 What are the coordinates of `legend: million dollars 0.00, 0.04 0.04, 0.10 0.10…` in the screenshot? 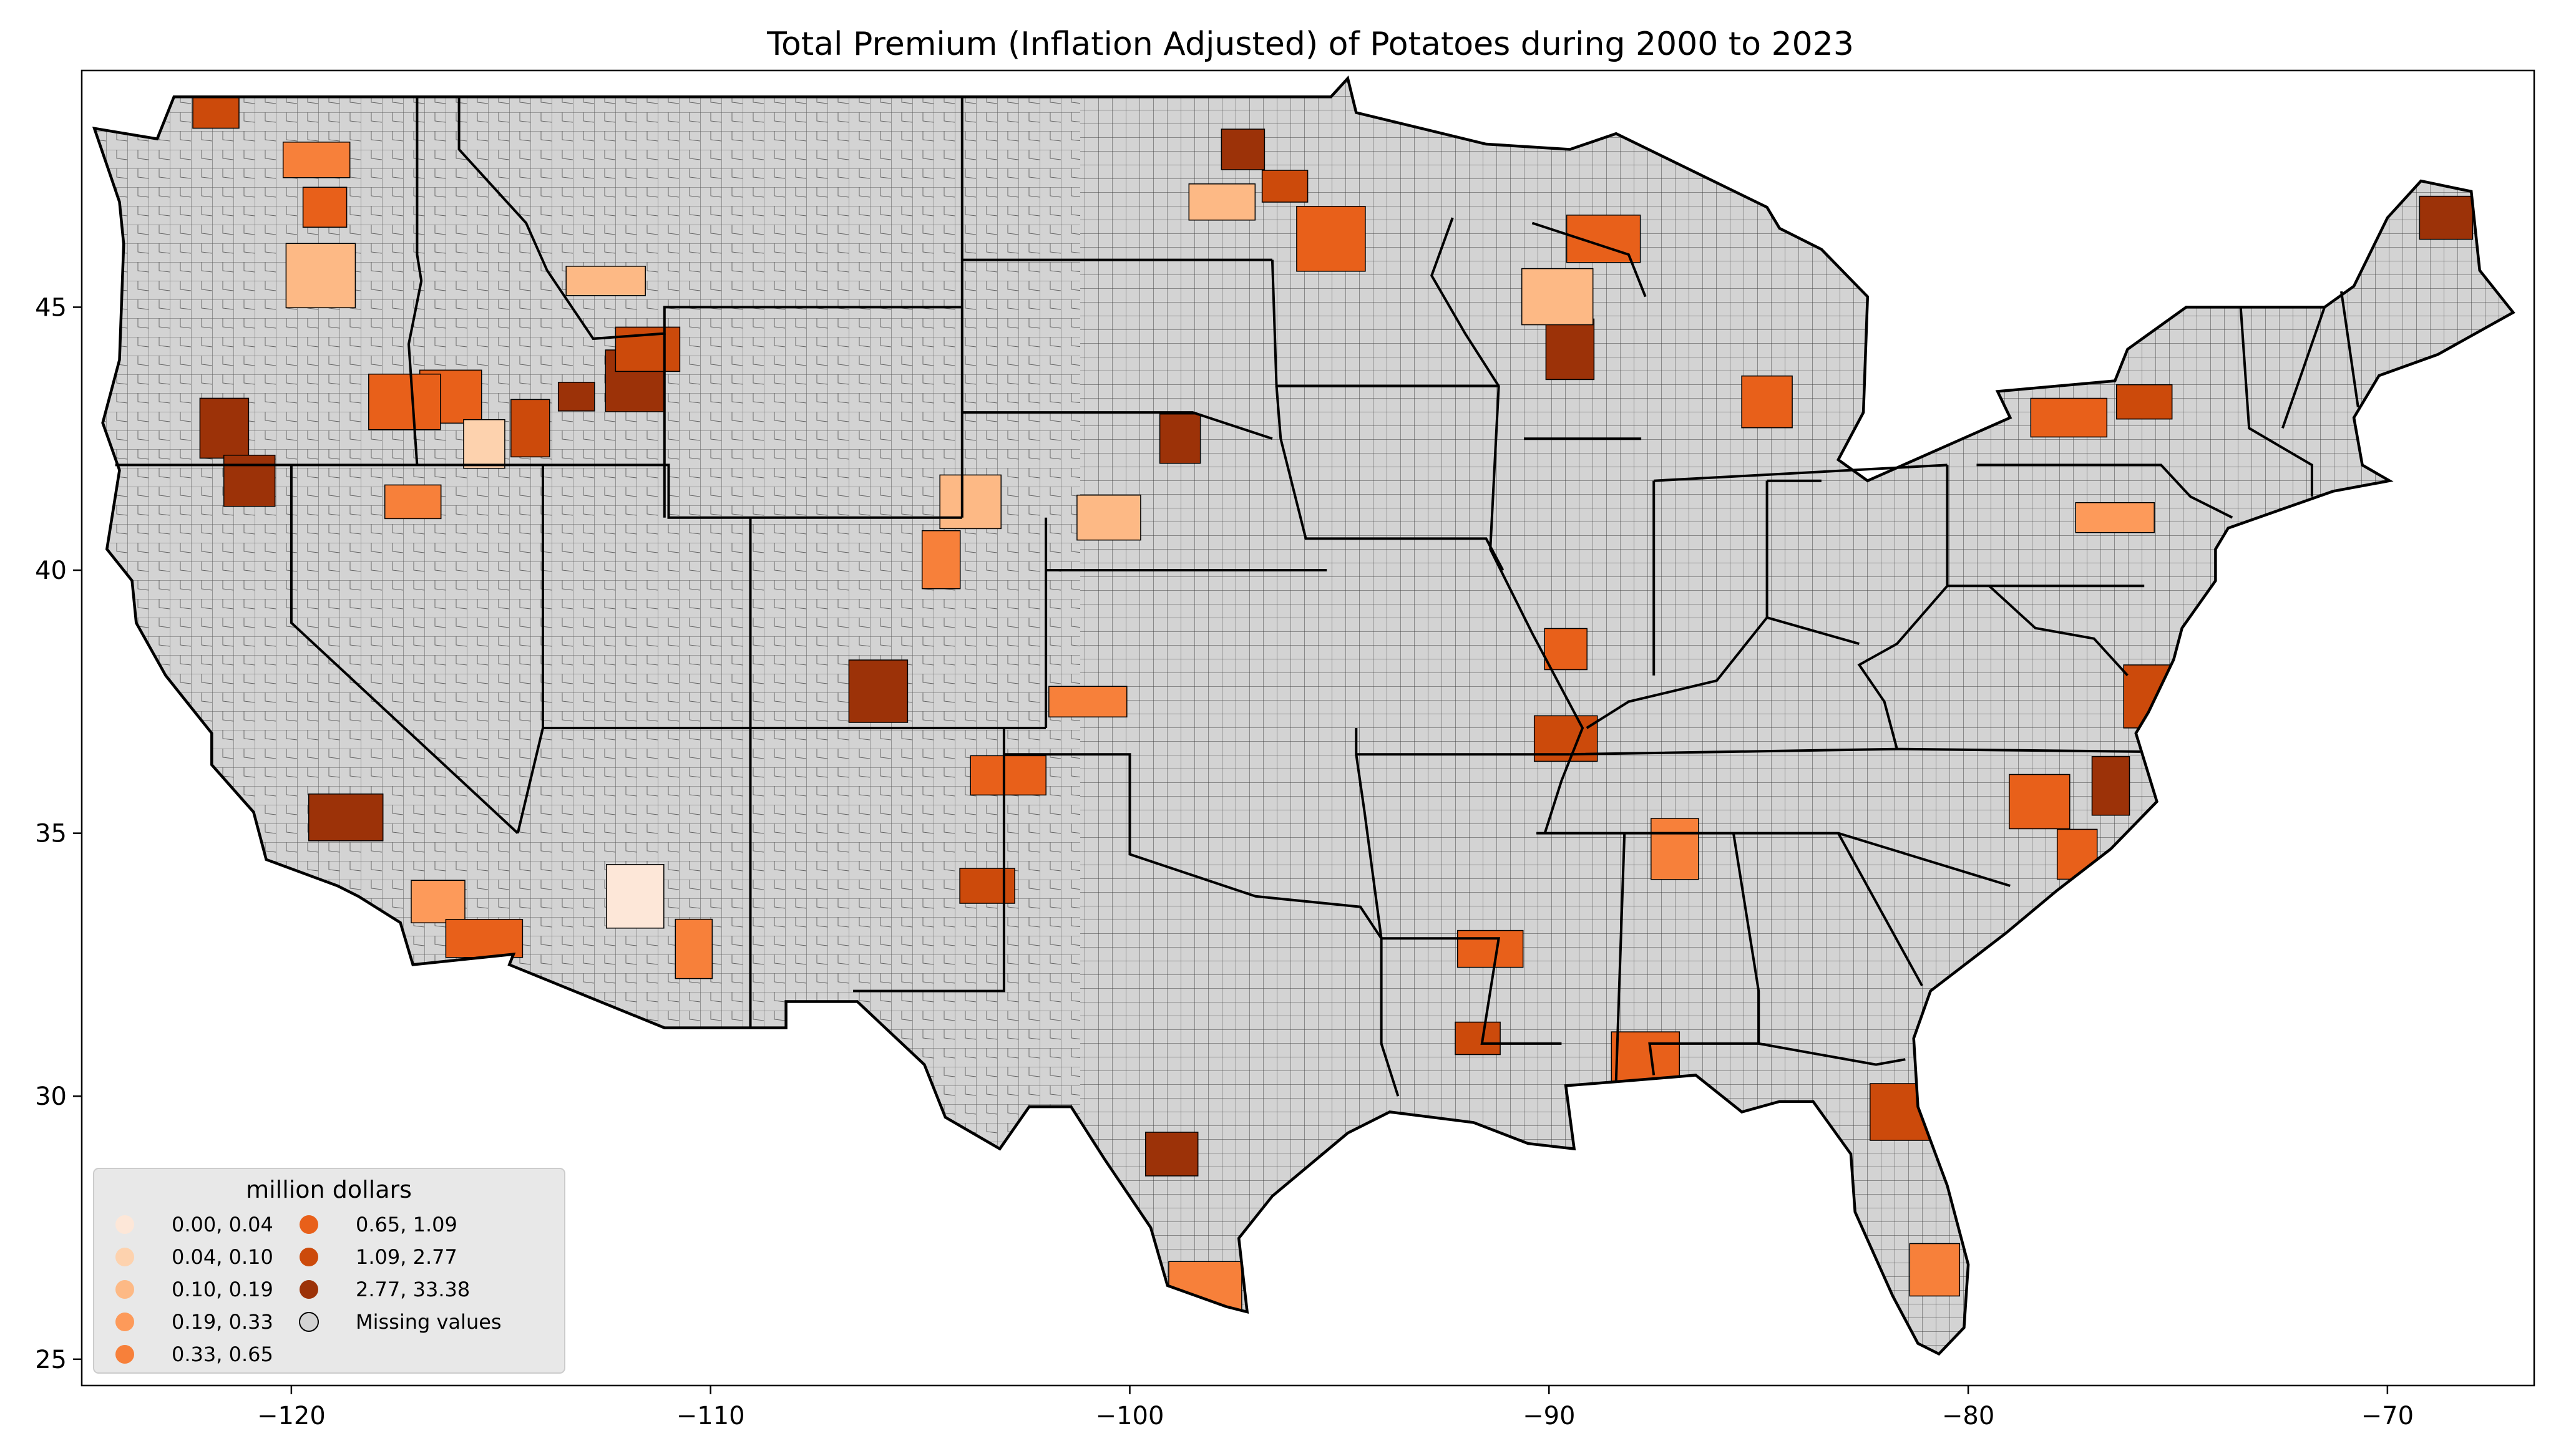 It's located at (329, 1271).